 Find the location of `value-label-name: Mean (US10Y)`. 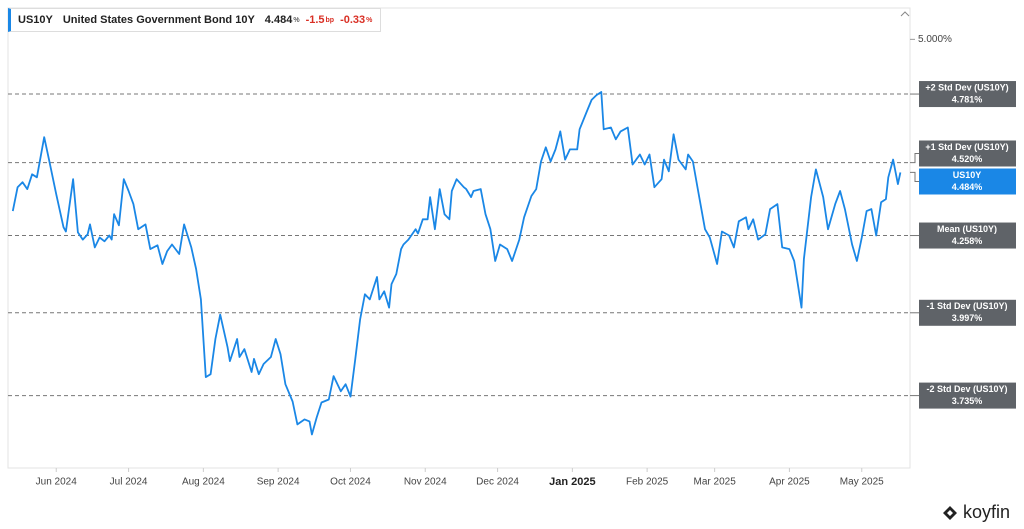

value-label-name: Mean (US10Y) is located at coordinates (967, 229).